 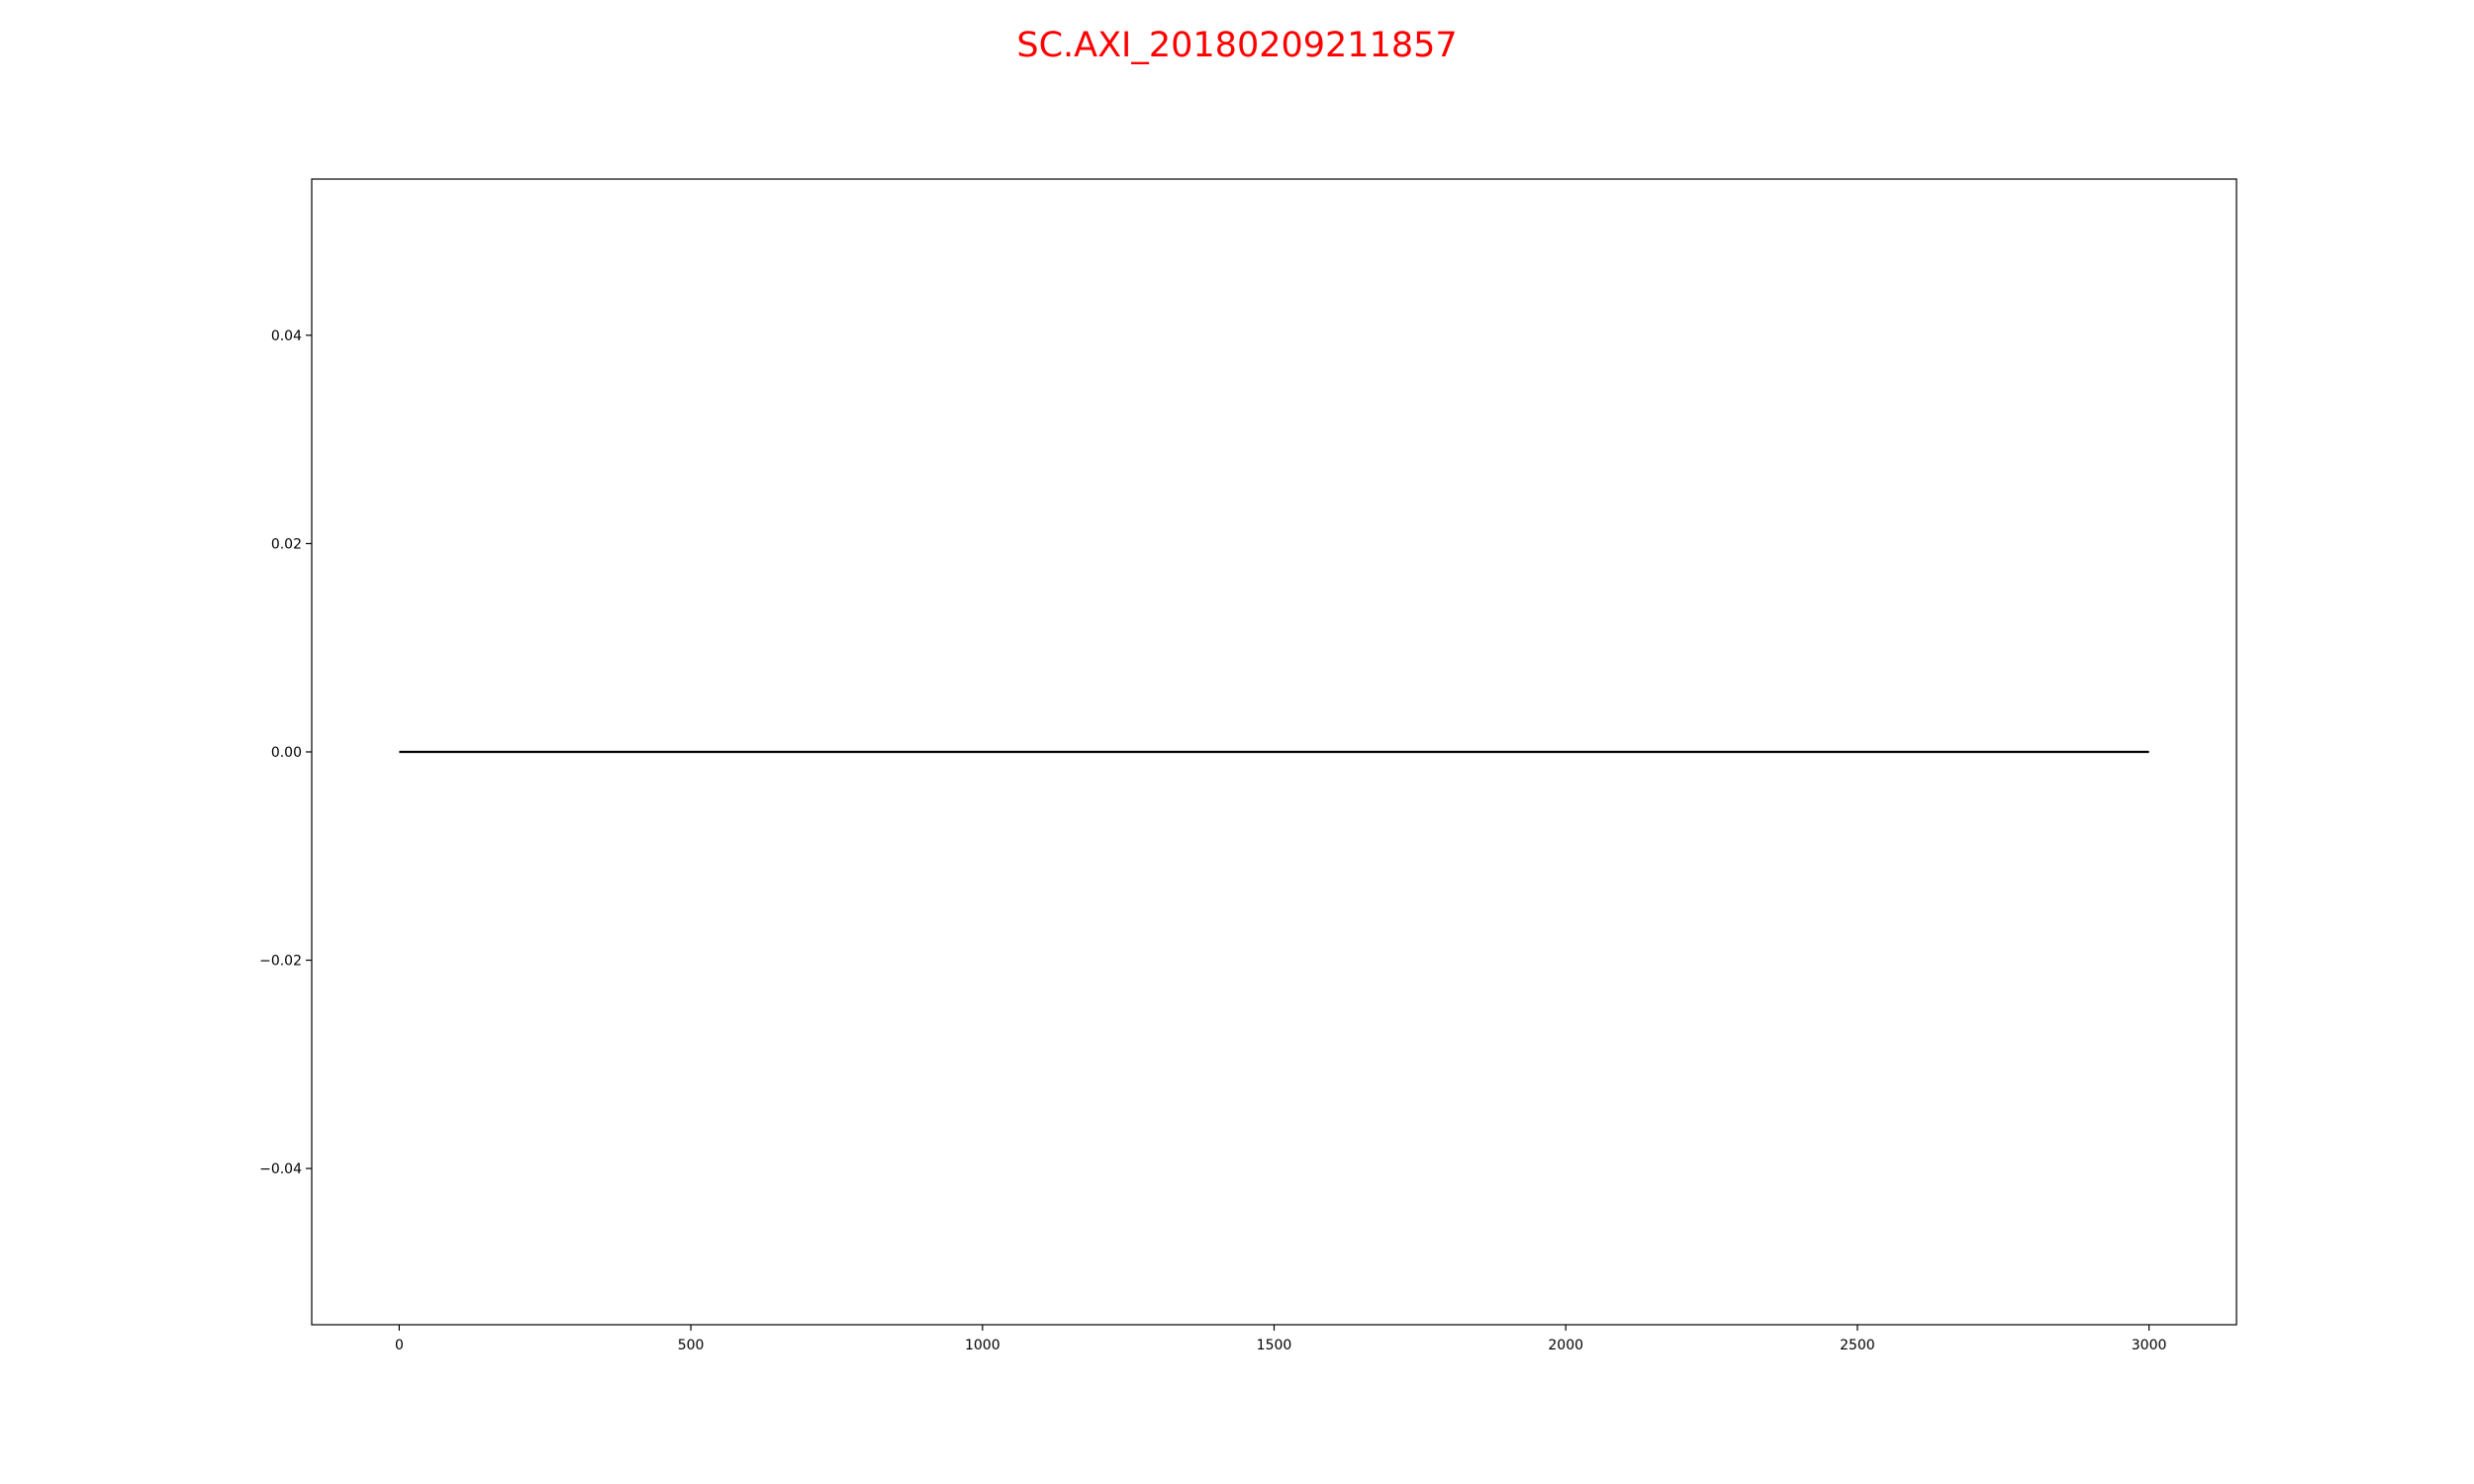 I want to click on y-tick-label: 0.00, so click(x=287, y=753).